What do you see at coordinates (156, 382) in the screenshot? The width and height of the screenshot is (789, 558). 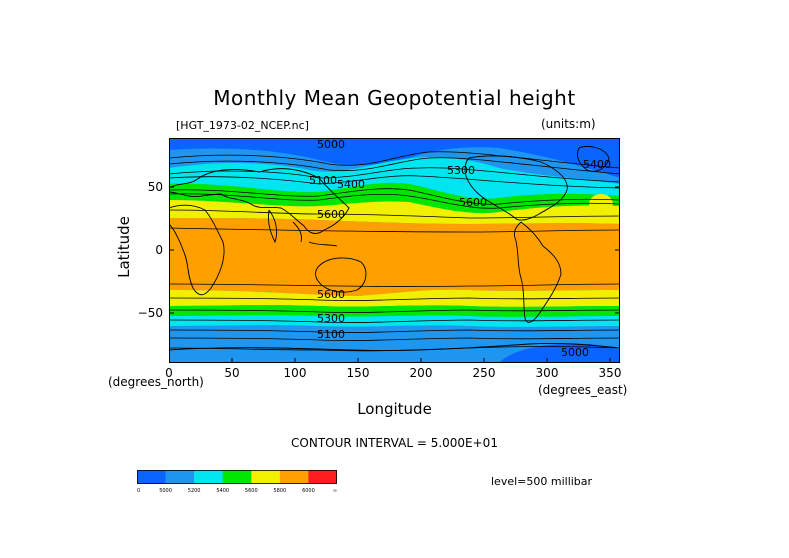 I see `x-units-left: (degrees_north)` at bounding box center [156, 382].